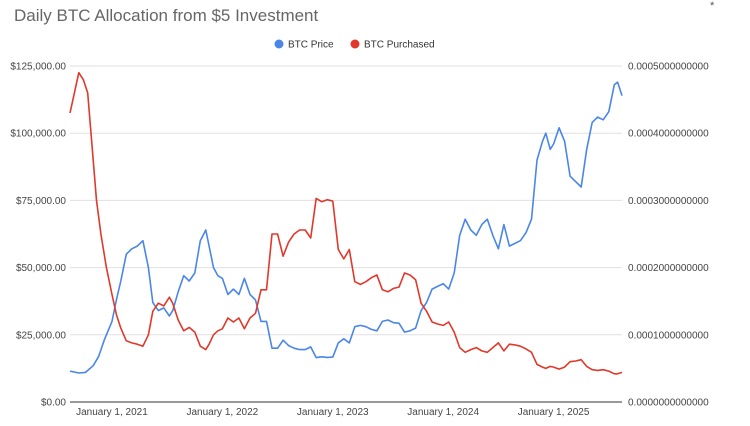 This screenshot has width=750, height=426. Describe the element at coordinates (712, 6) in the screenshot. I see `corner-mark: *` at that location.